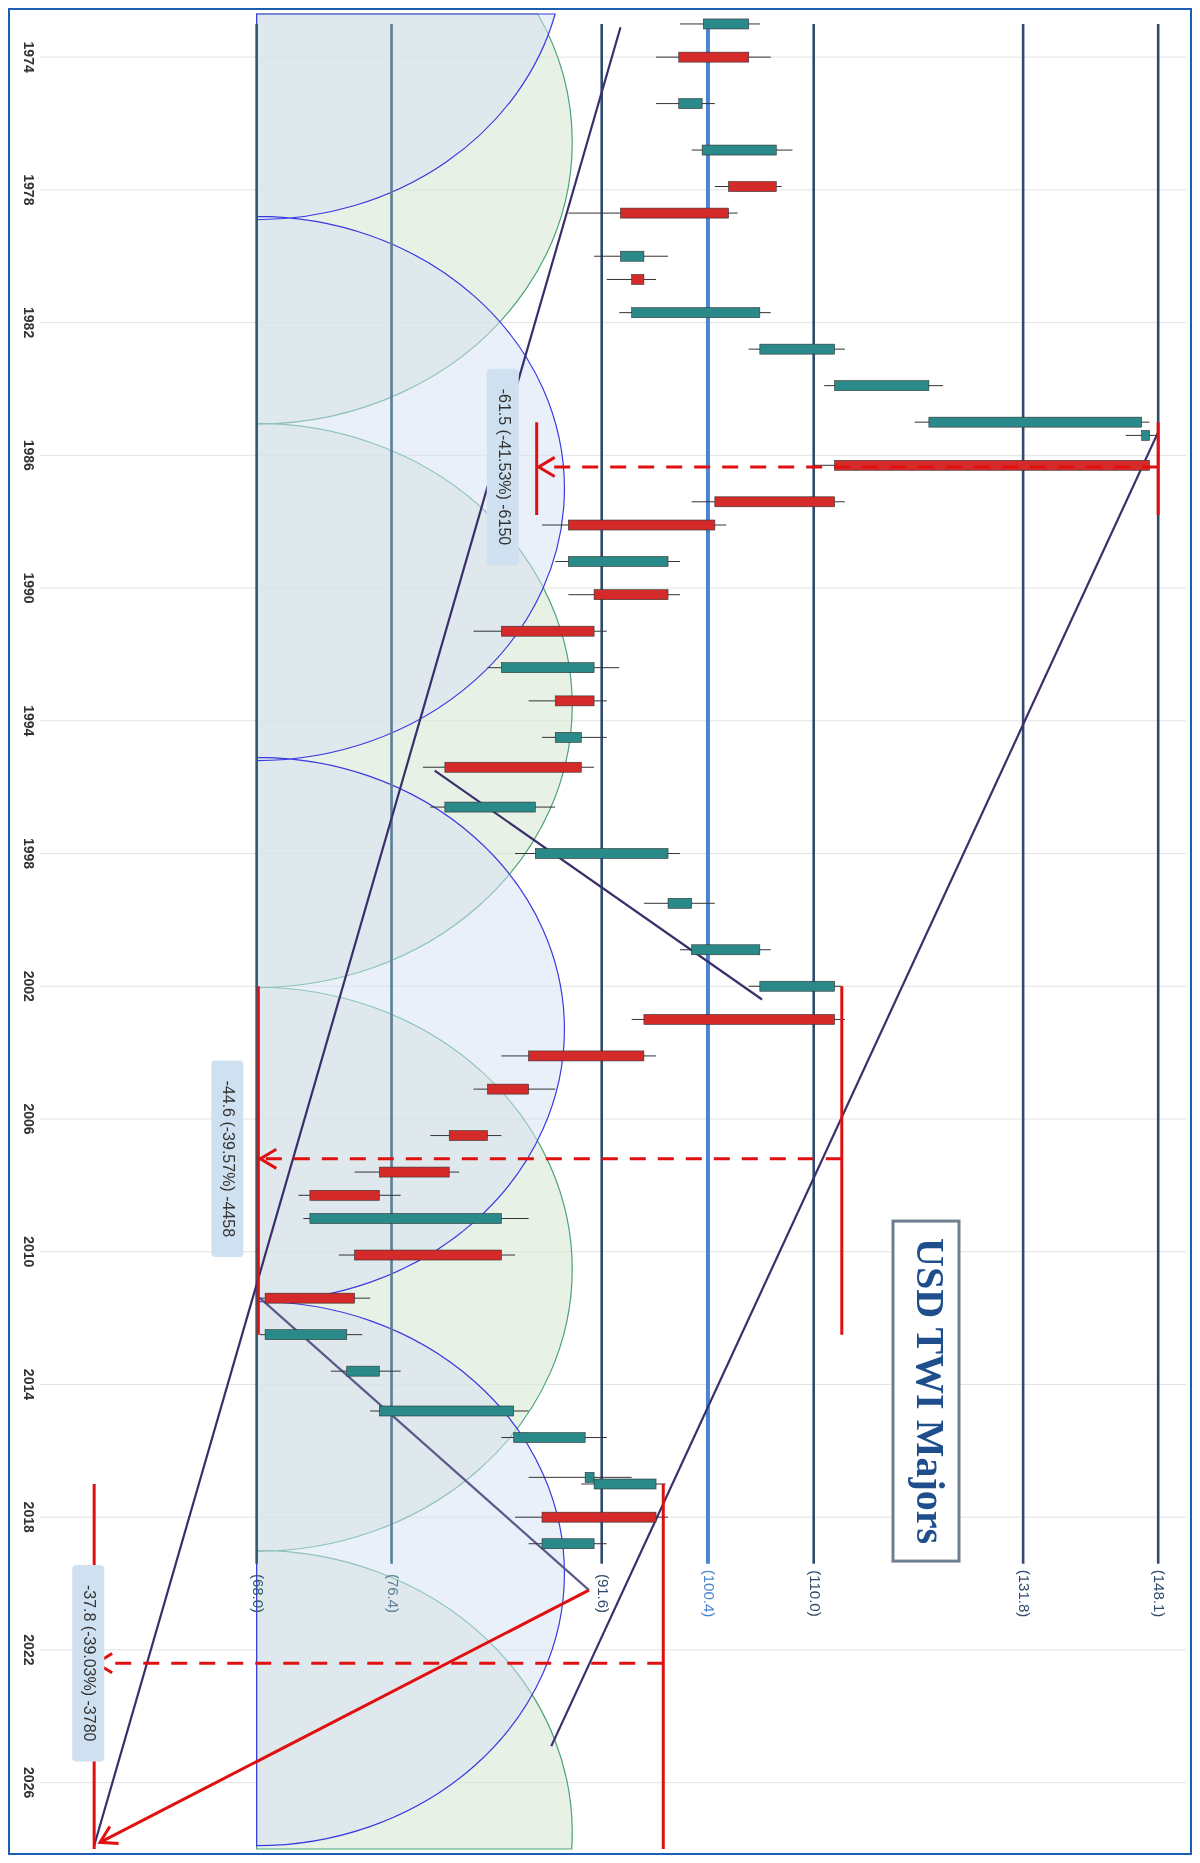 Image resolution: width=1200 pixels, height=1863 pixels. I want to click on y-tick-label: 1998, so click(29, 853).